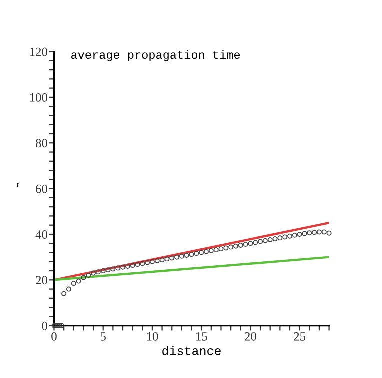 The width and height of the screenshot is (382, 378). I want to click on chart-title: average propagation time, so click(155, 56).